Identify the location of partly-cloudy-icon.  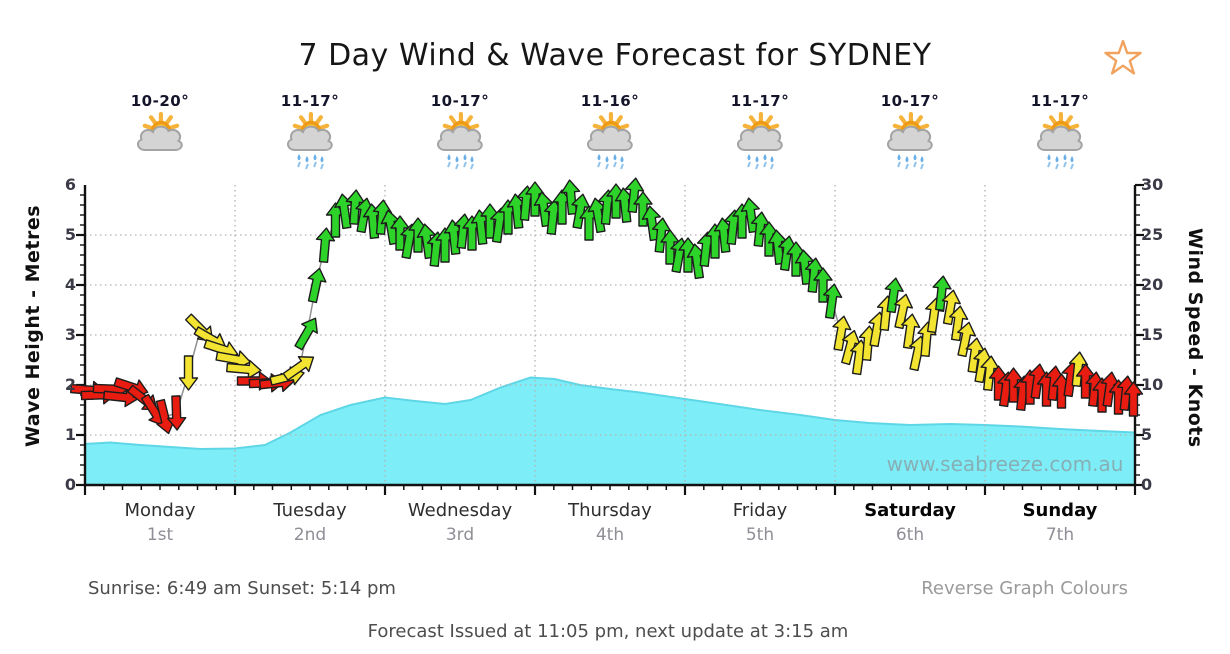
(159, 131).